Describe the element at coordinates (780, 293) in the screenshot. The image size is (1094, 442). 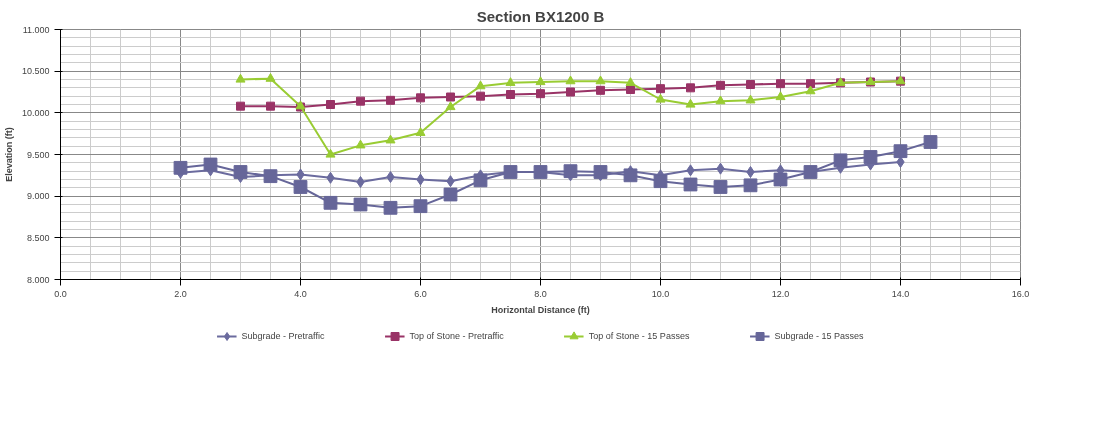
I see `x-tick-label: 12.0` at that location.